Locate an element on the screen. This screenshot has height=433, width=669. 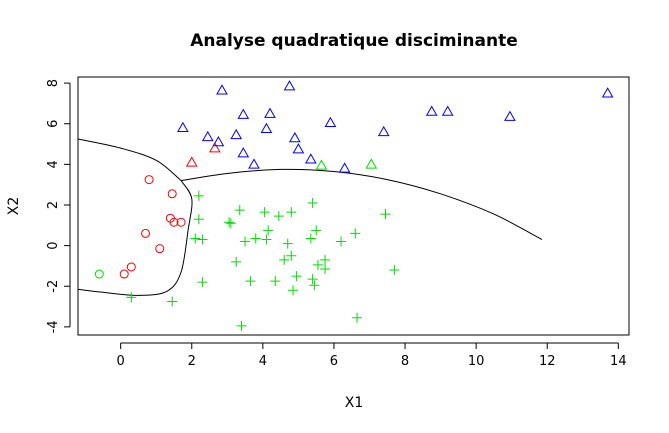
x-tick-label: 10 is located at coordinates (476, 361).